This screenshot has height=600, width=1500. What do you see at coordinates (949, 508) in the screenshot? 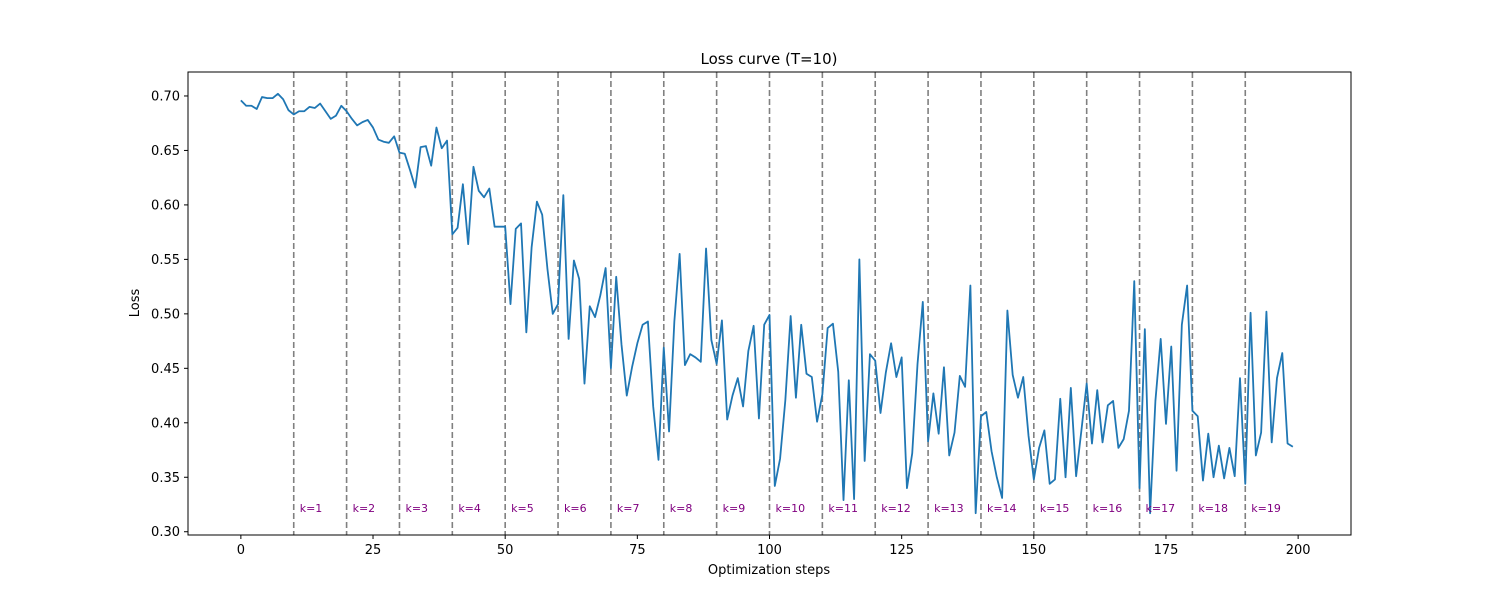
I see `segment-annotation-13: k=13` at bounding box center [949, 508].